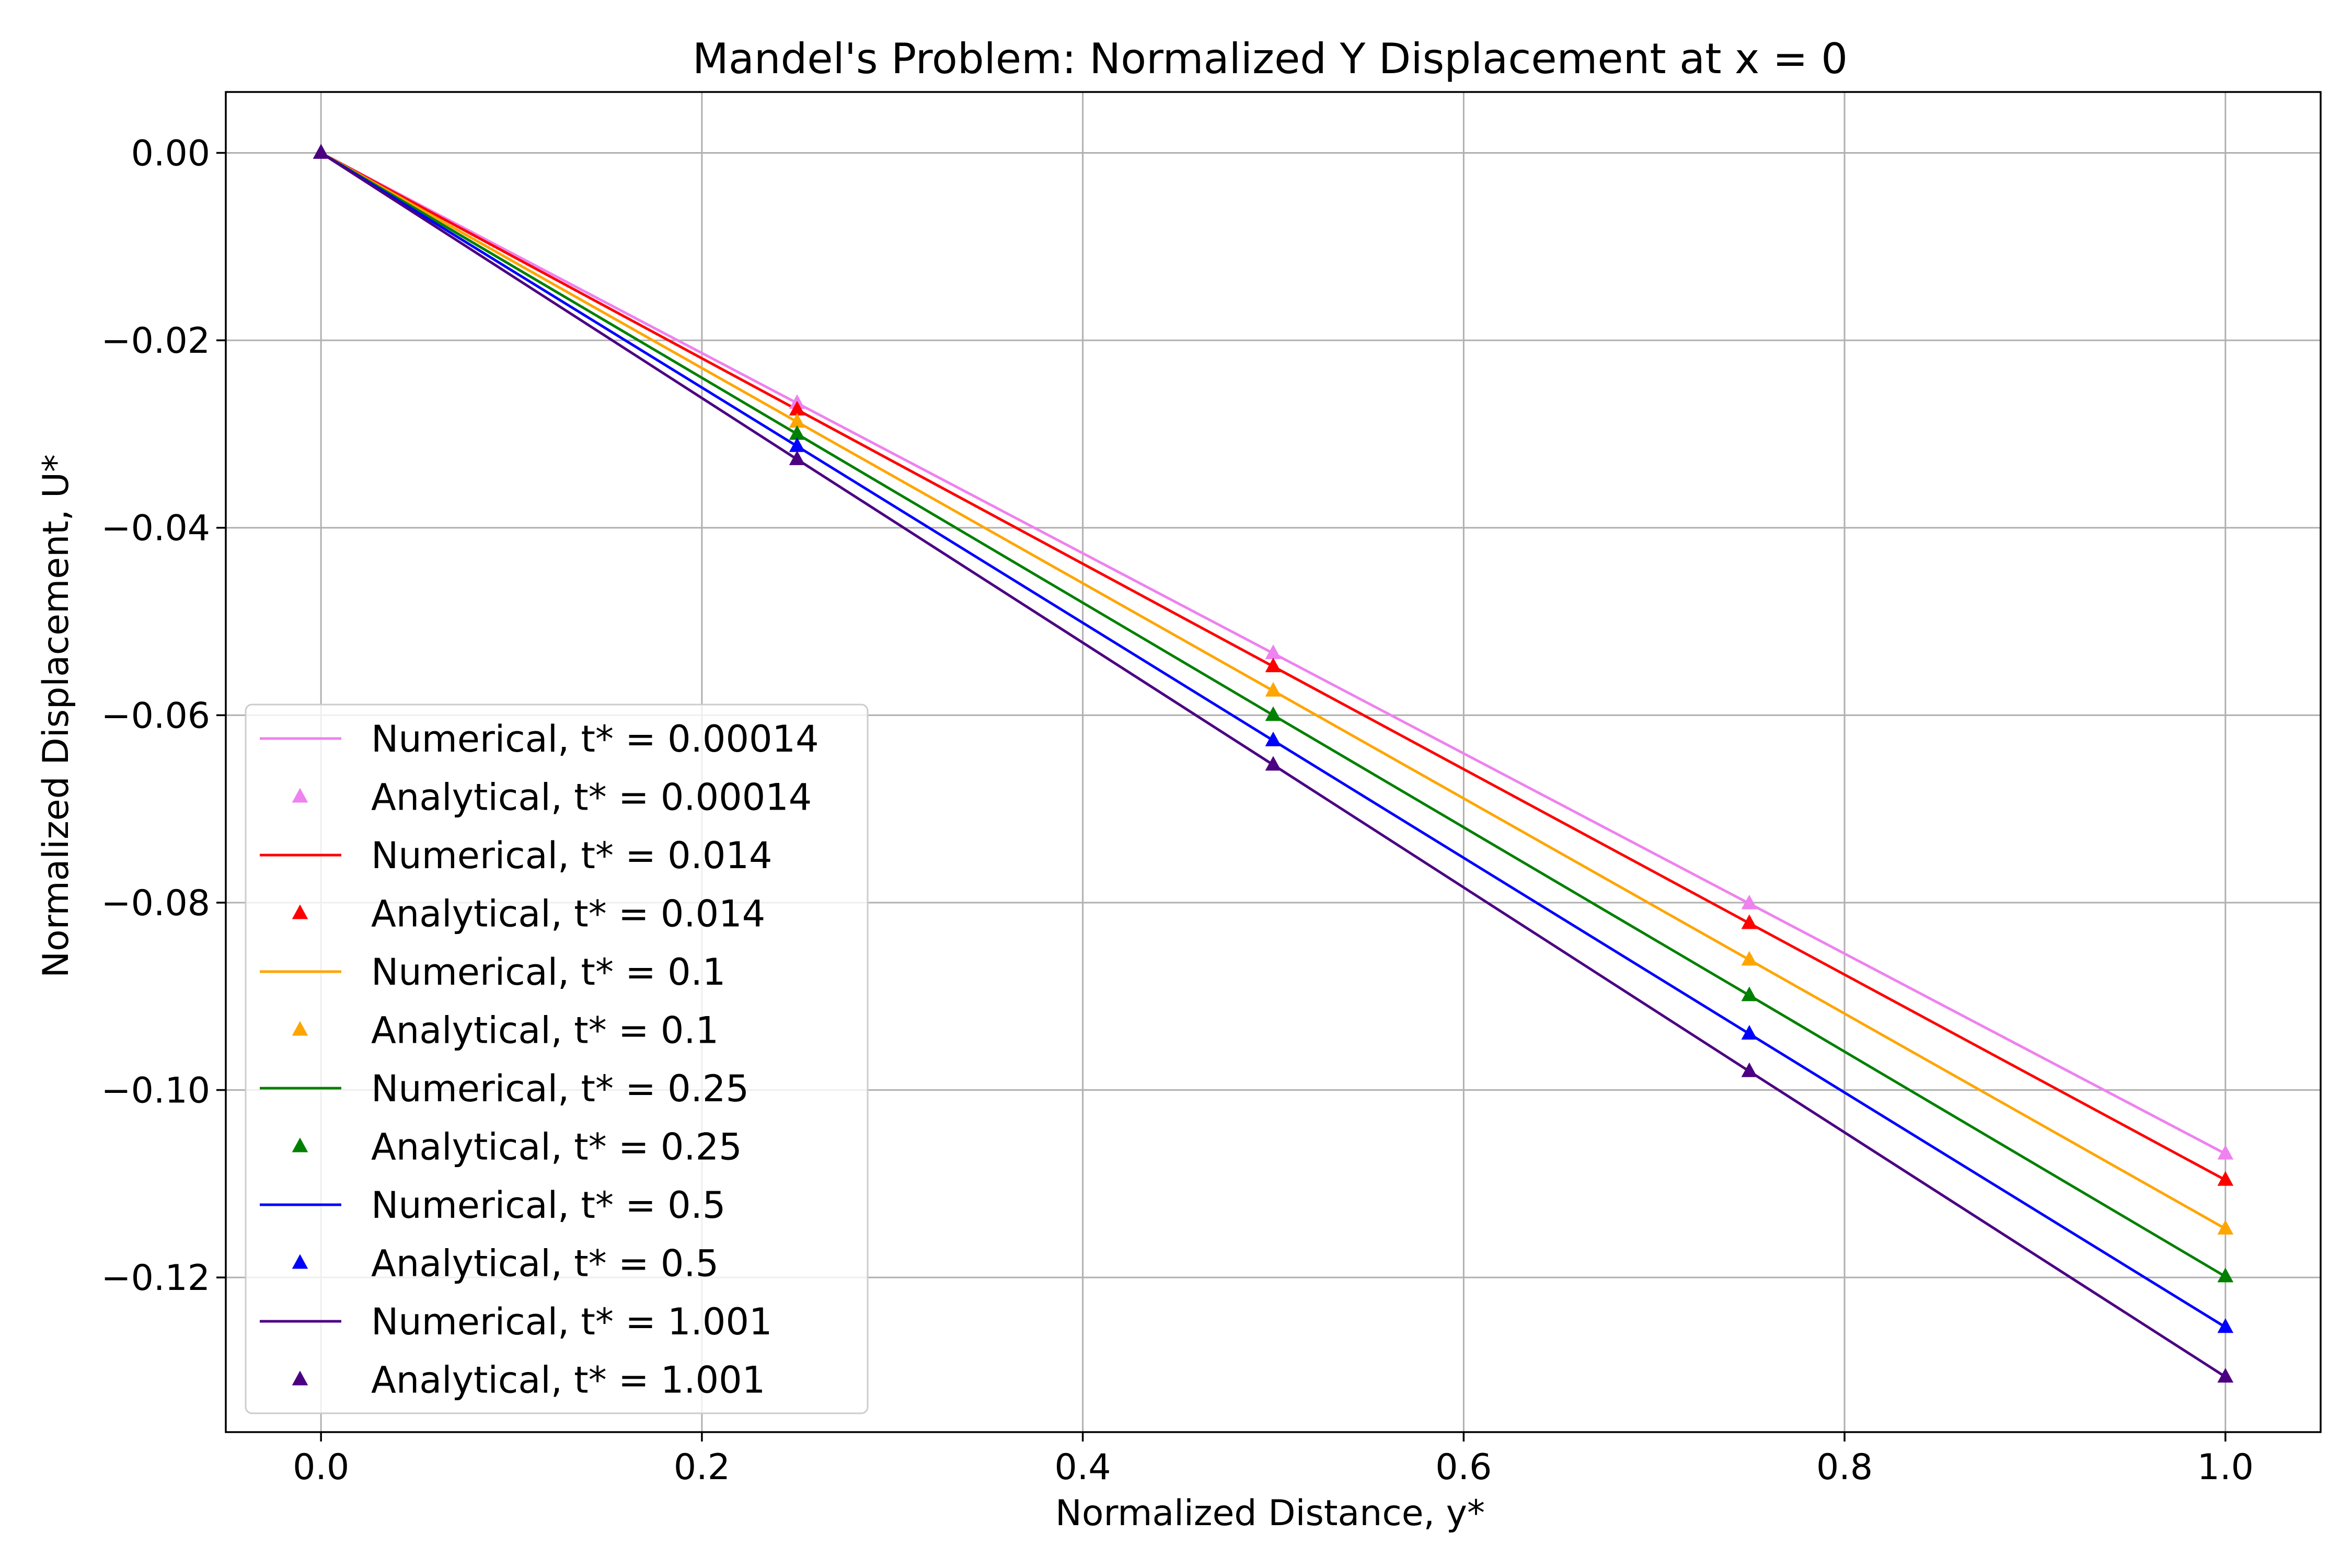 The width and height of the screenshot is (2352, 1568). Describe the element at coordinates (170, 154) in the screenshot. I see `y-tick-label: 0.00` at that location.